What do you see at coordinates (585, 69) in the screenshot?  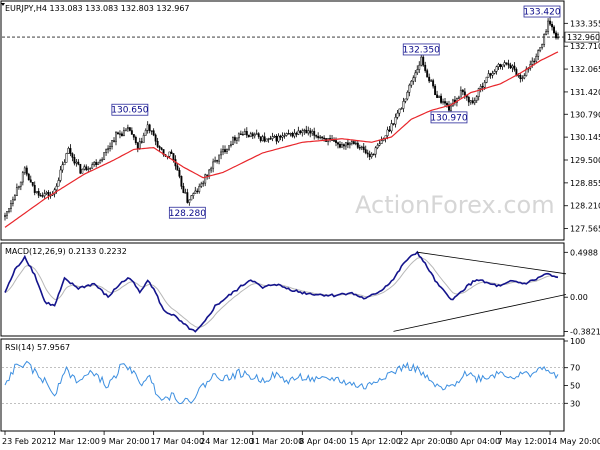 I see `price-y-tick-label: 132.065` at bounding box center [585, 69].